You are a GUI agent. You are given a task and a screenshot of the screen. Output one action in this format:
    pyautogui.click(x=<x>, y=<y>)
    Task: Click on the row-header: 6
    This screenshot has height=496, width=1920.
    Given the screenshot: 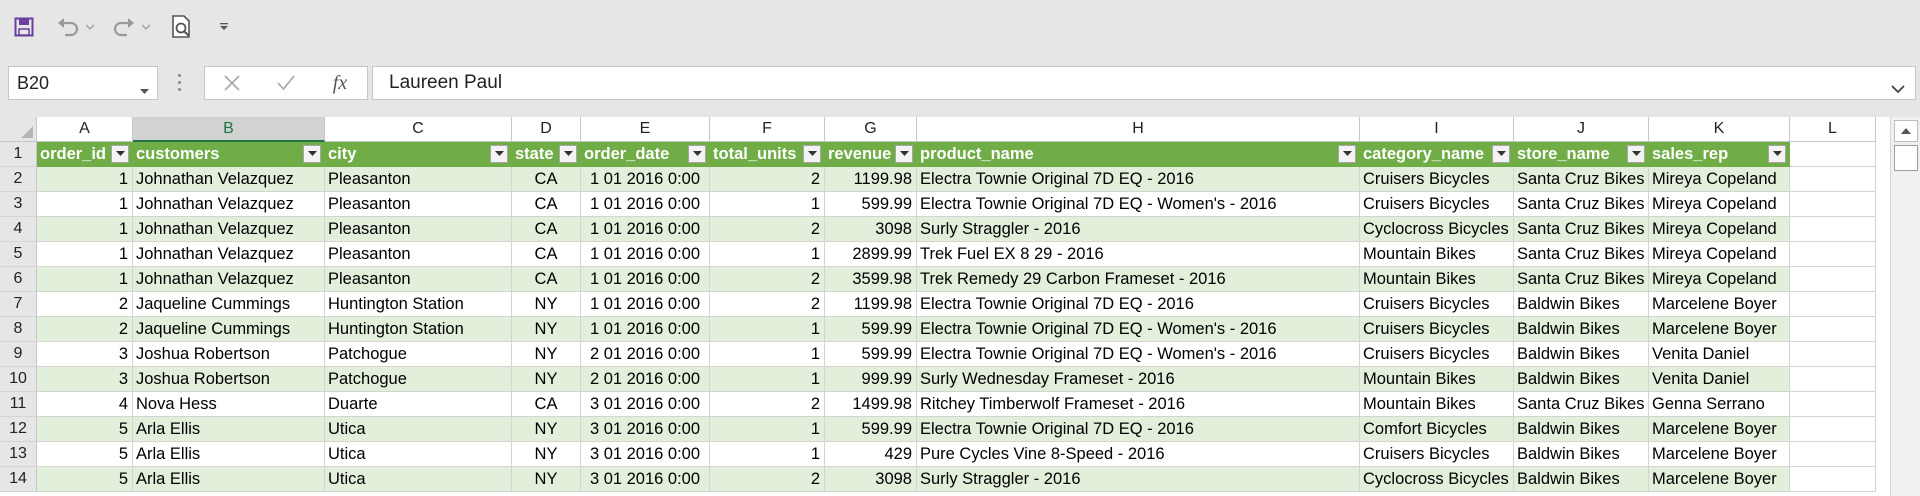 What is the action you would take?
    pyautogui.click(x=18, y=279)
    